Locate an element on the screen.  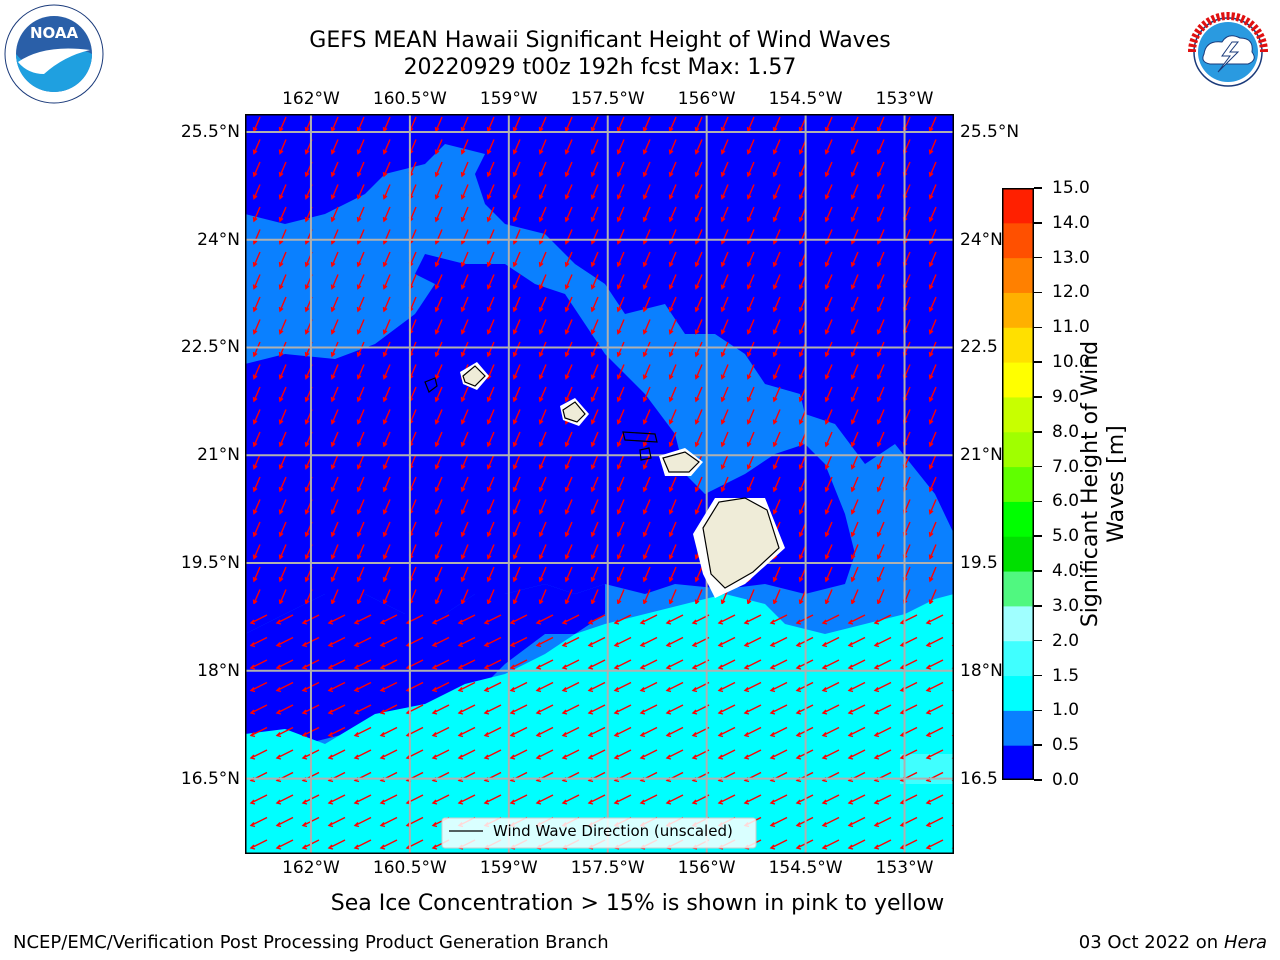
colorbar-tick-1: 14.0 is located at coordinates (1071, 222).